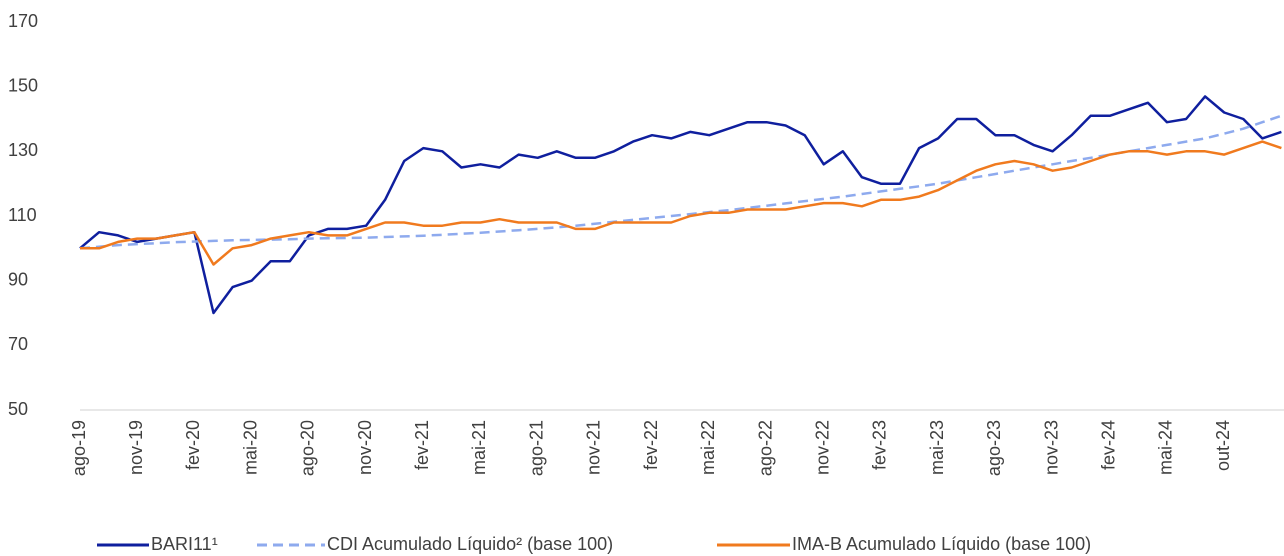  I want to click on x-tick-label: fev-20, so click(193, 445).